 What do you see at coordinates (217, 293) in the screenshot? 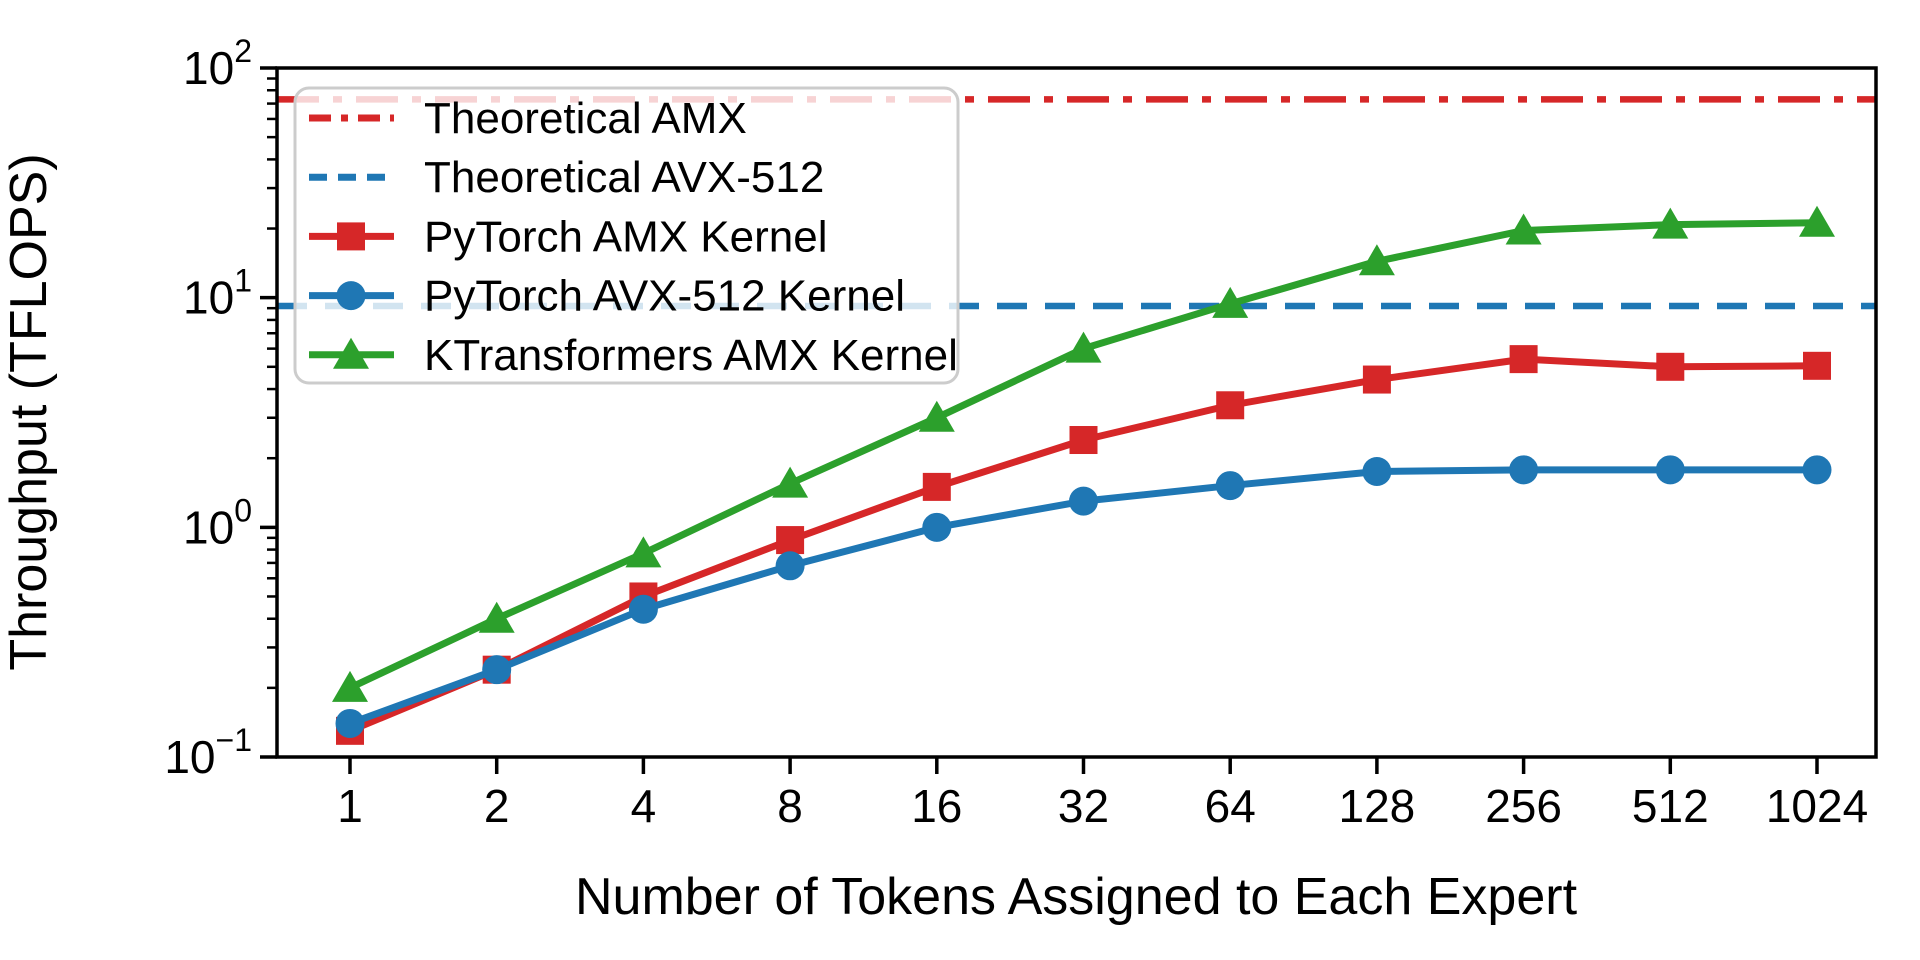
I see `y-tick-label-1e1: 10¹` at bounding box center [217, 293].